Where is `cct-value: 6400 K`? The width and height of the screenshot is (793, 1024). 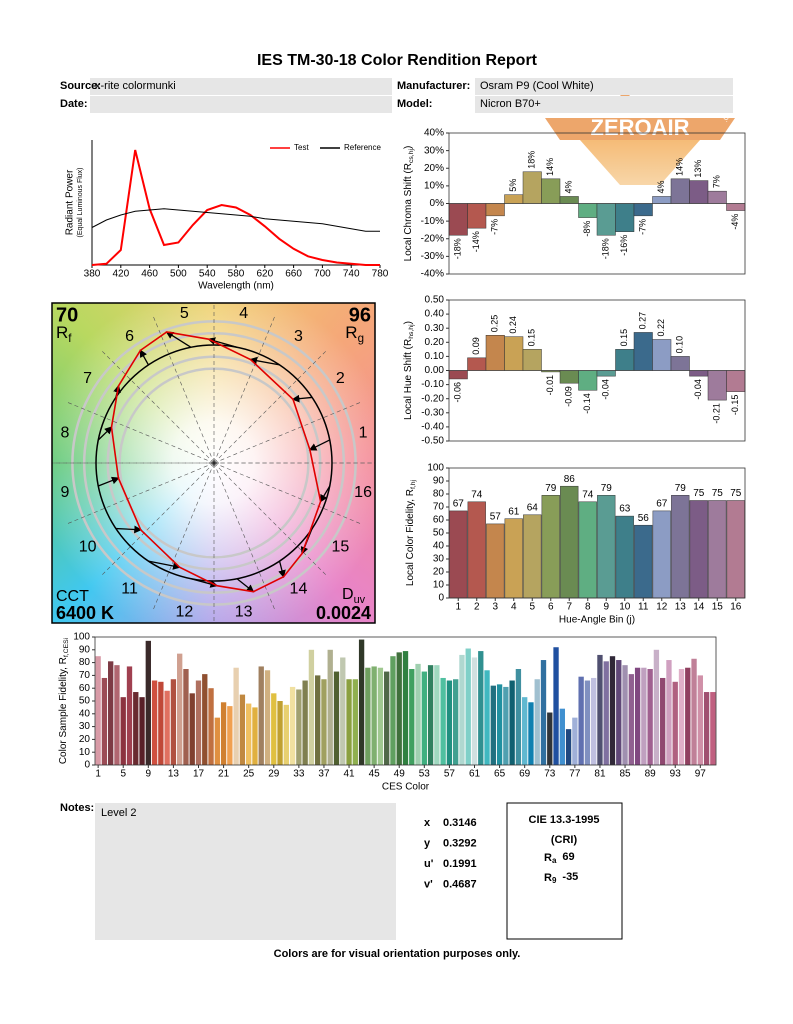
cct-value: 6400 K is located at coordinates (85, 613).